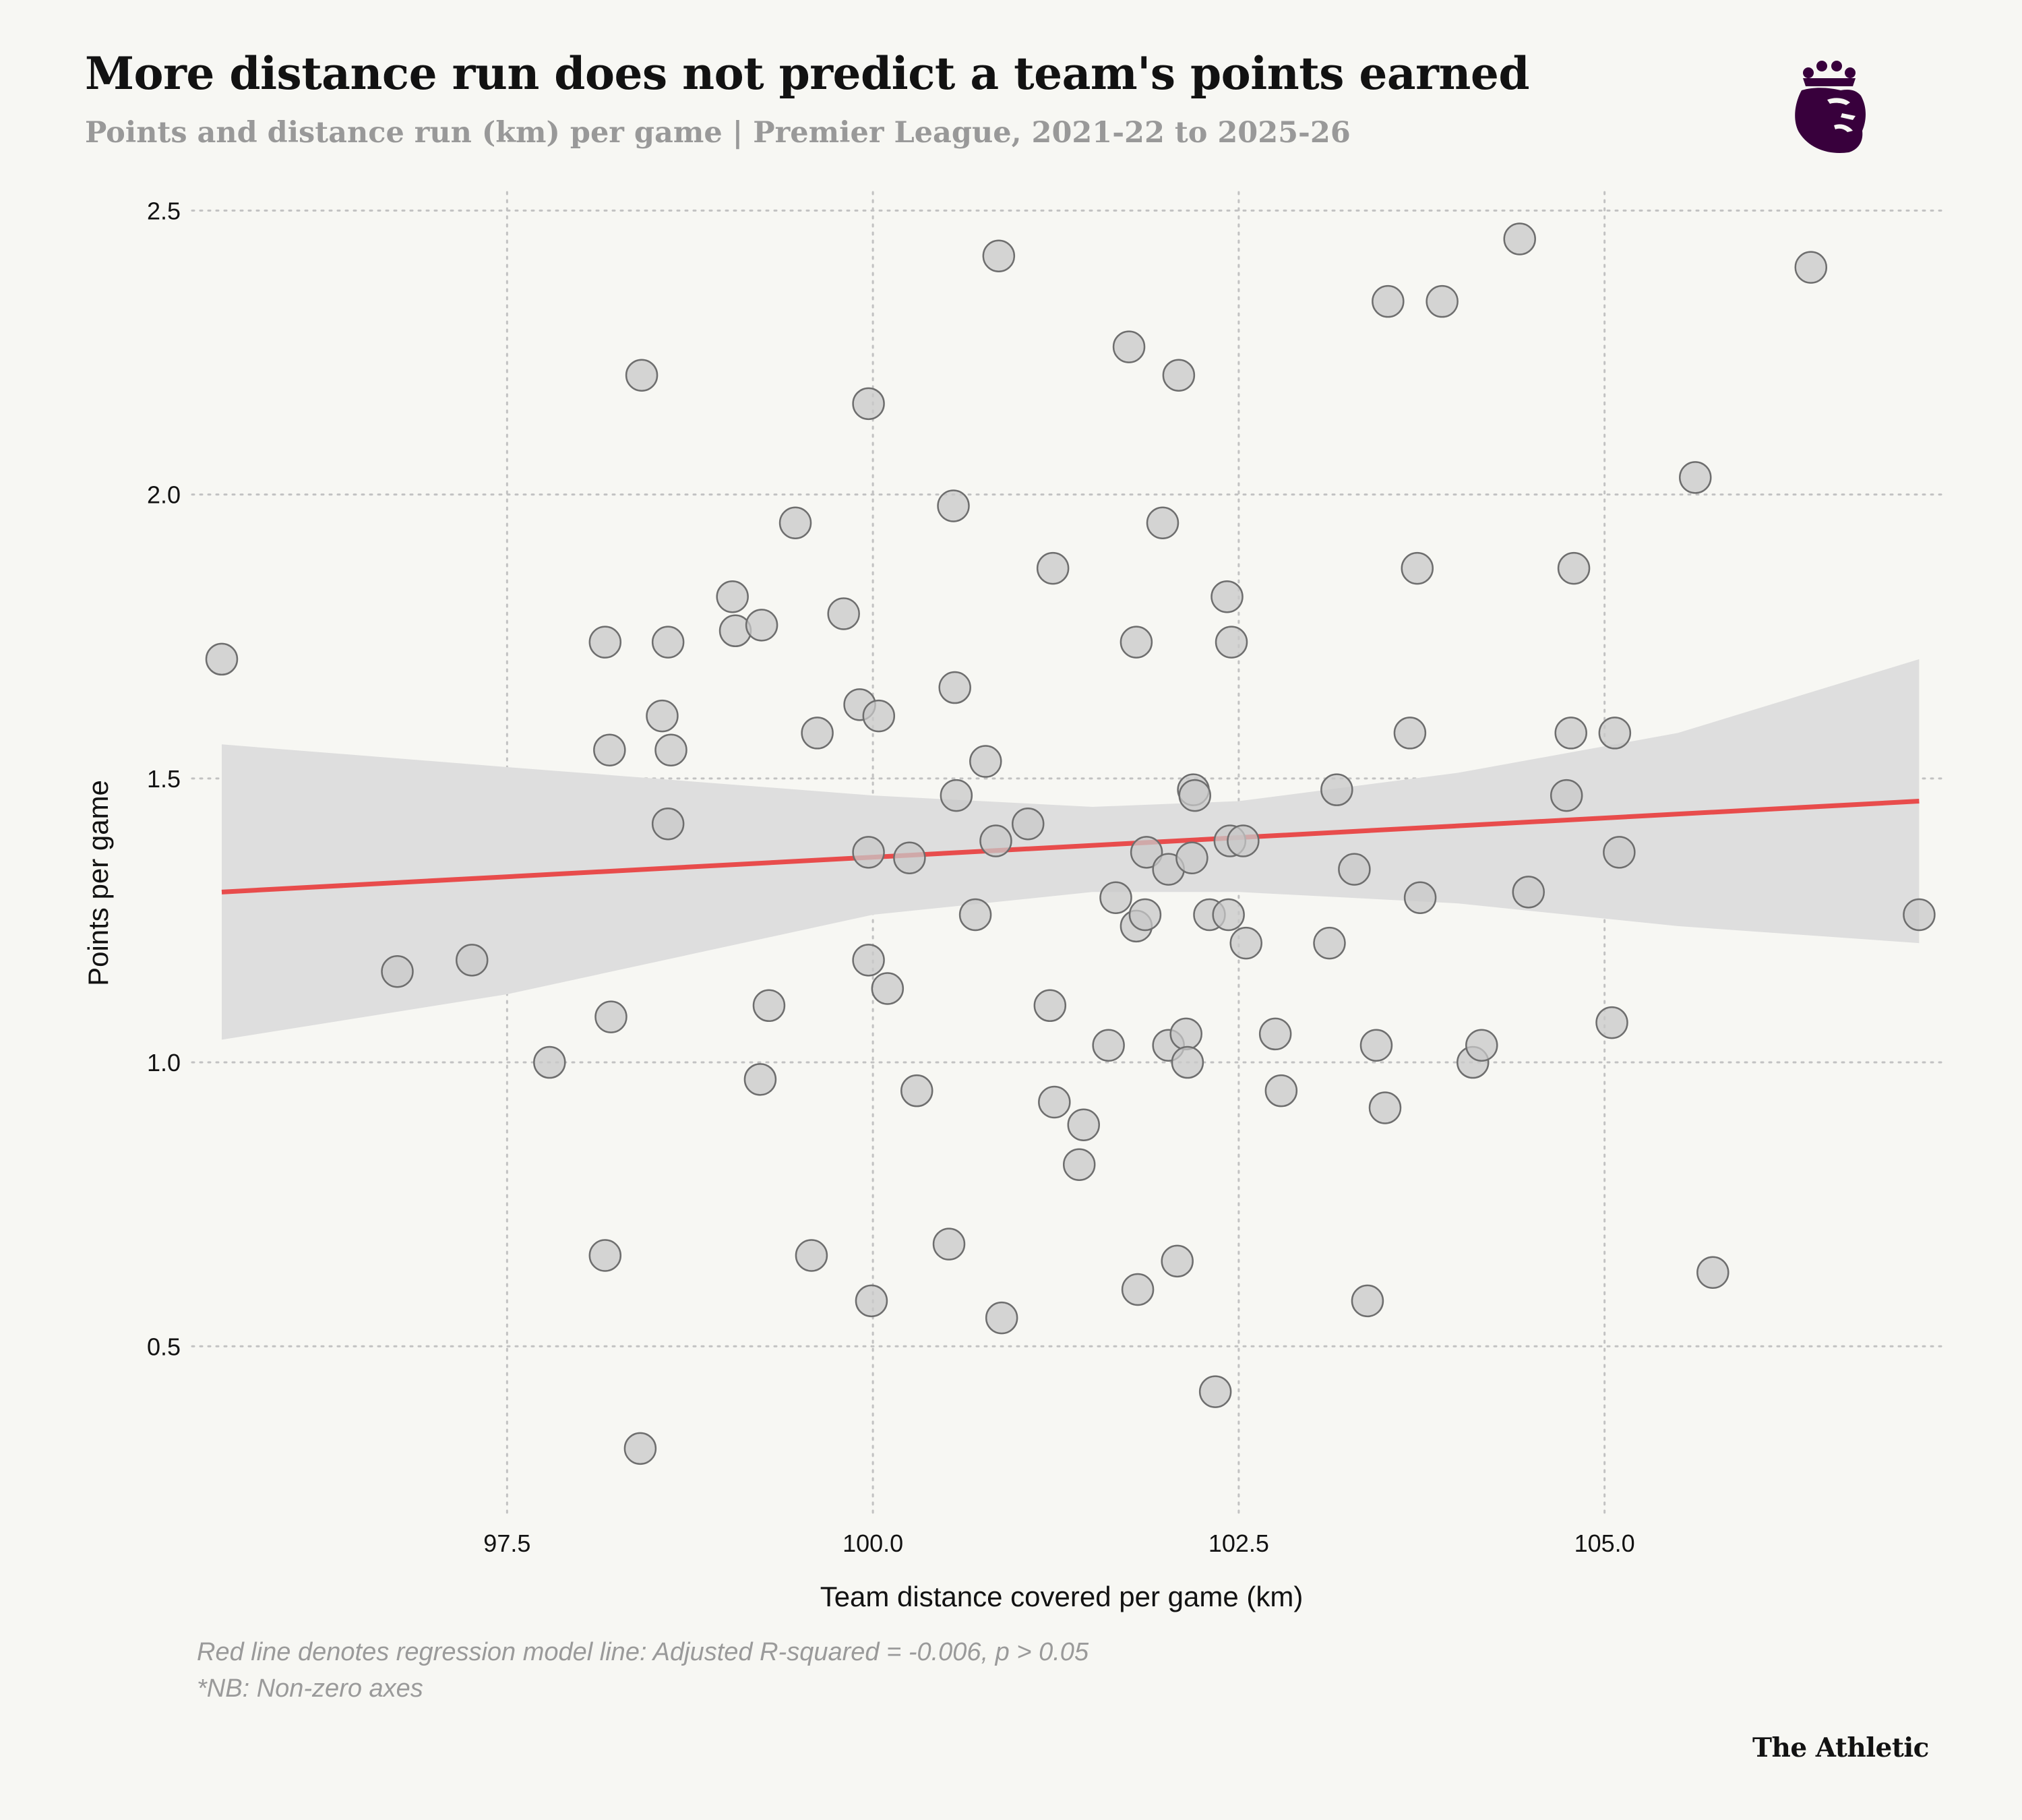 The width and height of the screenshot is (2022, 1820). What do you see at coordinates (1604, 1543) in the screenshot?
I see `x-tick-label: 105.0` at bounding box center [1604, 1543].